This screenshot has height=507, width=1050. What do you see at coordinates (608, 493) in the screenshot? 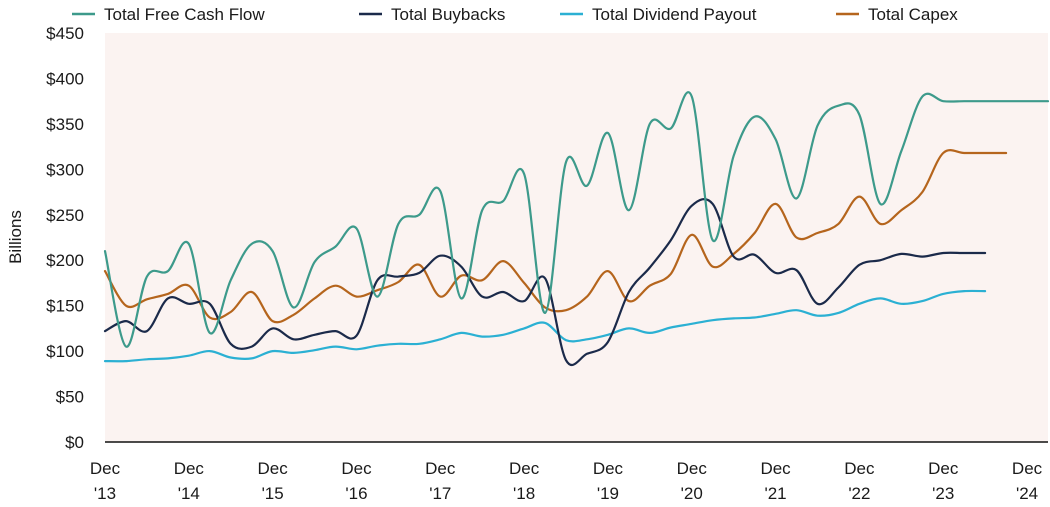
I see `x-tick-label: '19` at bounding box center [608, 493].